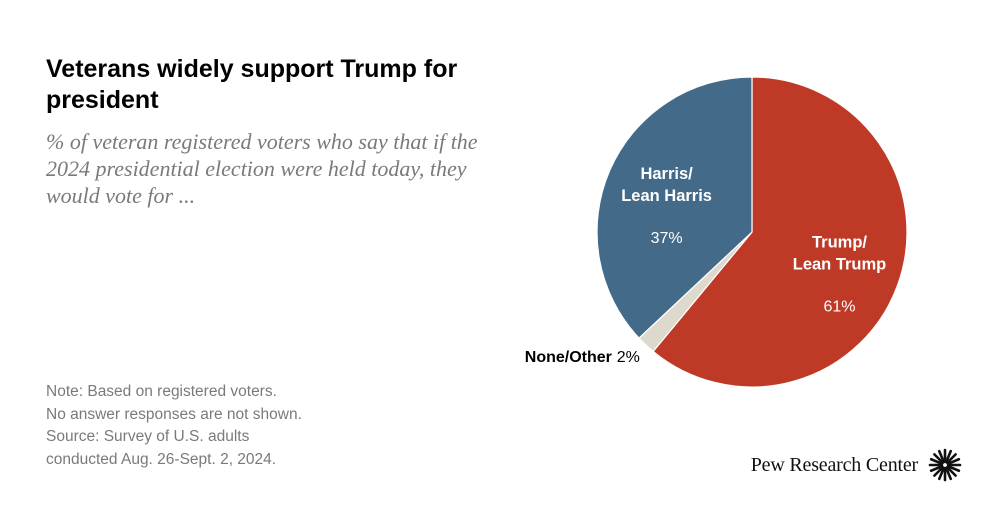 The image size is (1000, 523). I want to click on slice-label-trump: Lean Trump, so click(840, 265).